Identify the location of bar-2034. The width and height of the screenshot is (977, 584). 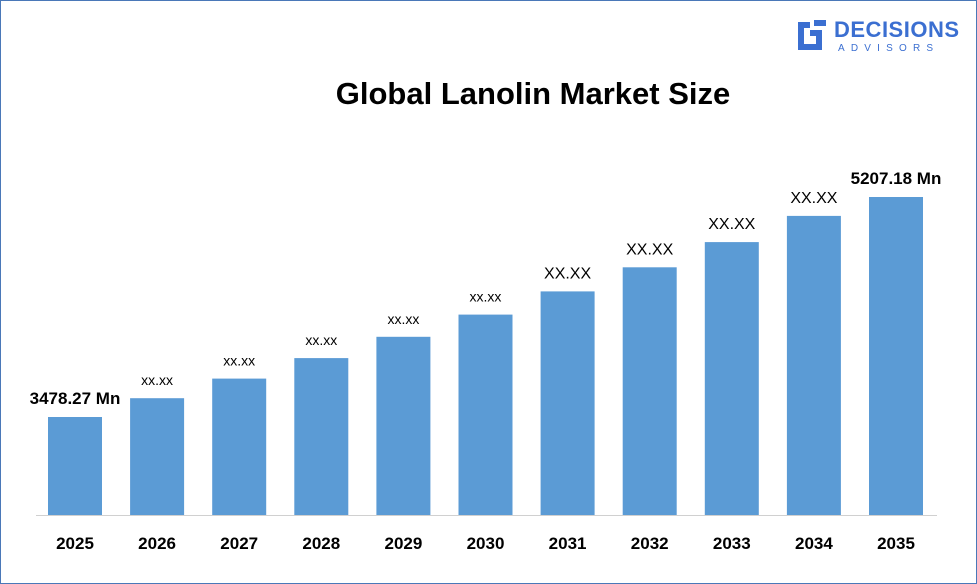
(813, 365).